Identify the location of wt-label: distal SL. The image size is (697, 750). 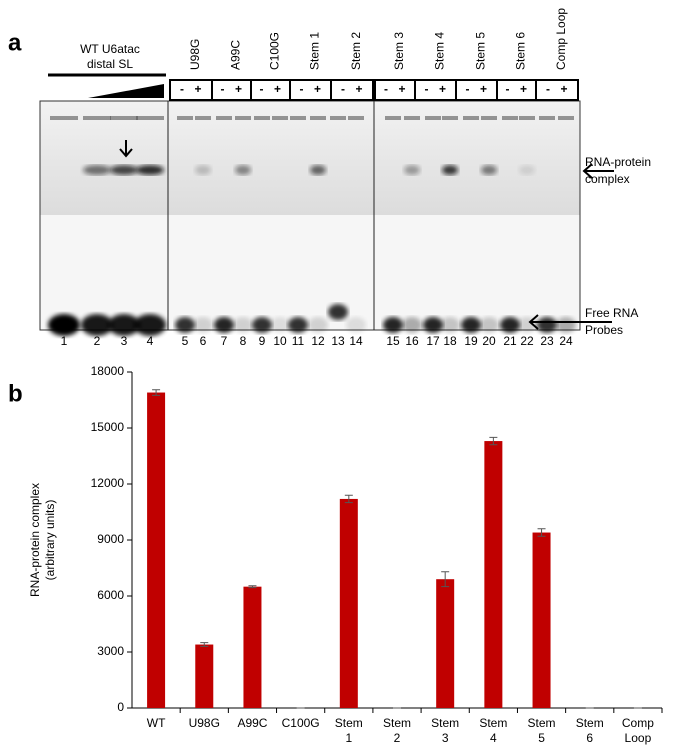
(110, 64).